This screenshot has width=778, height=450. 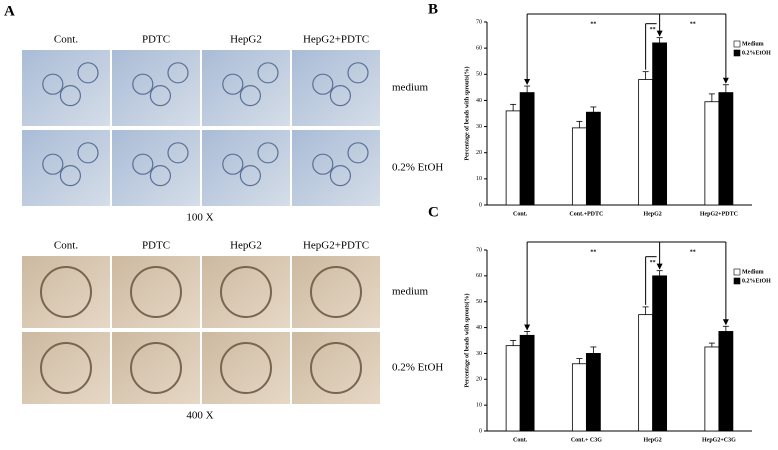 What do you see at coordinates (479, 354) in the screenshot?
I see `y-tick-label: 30` at bounding box center [479, 354].